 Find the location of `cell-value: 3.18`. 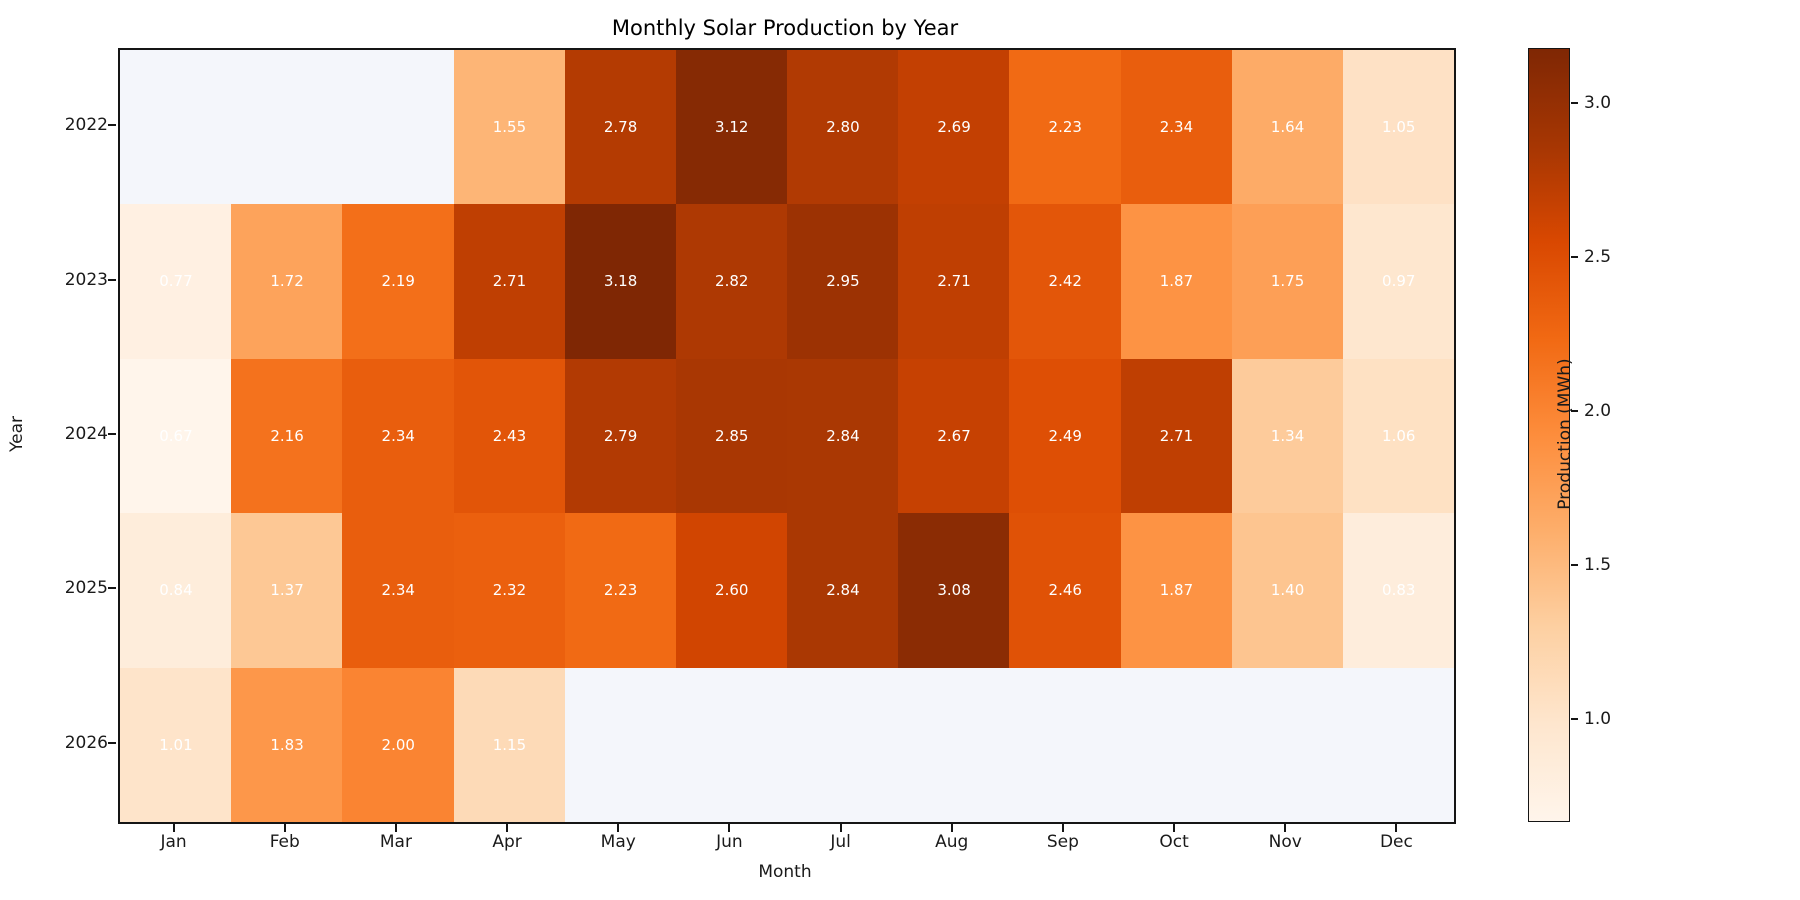

cell-value: 3.18 is located at coordinates (620, 281).